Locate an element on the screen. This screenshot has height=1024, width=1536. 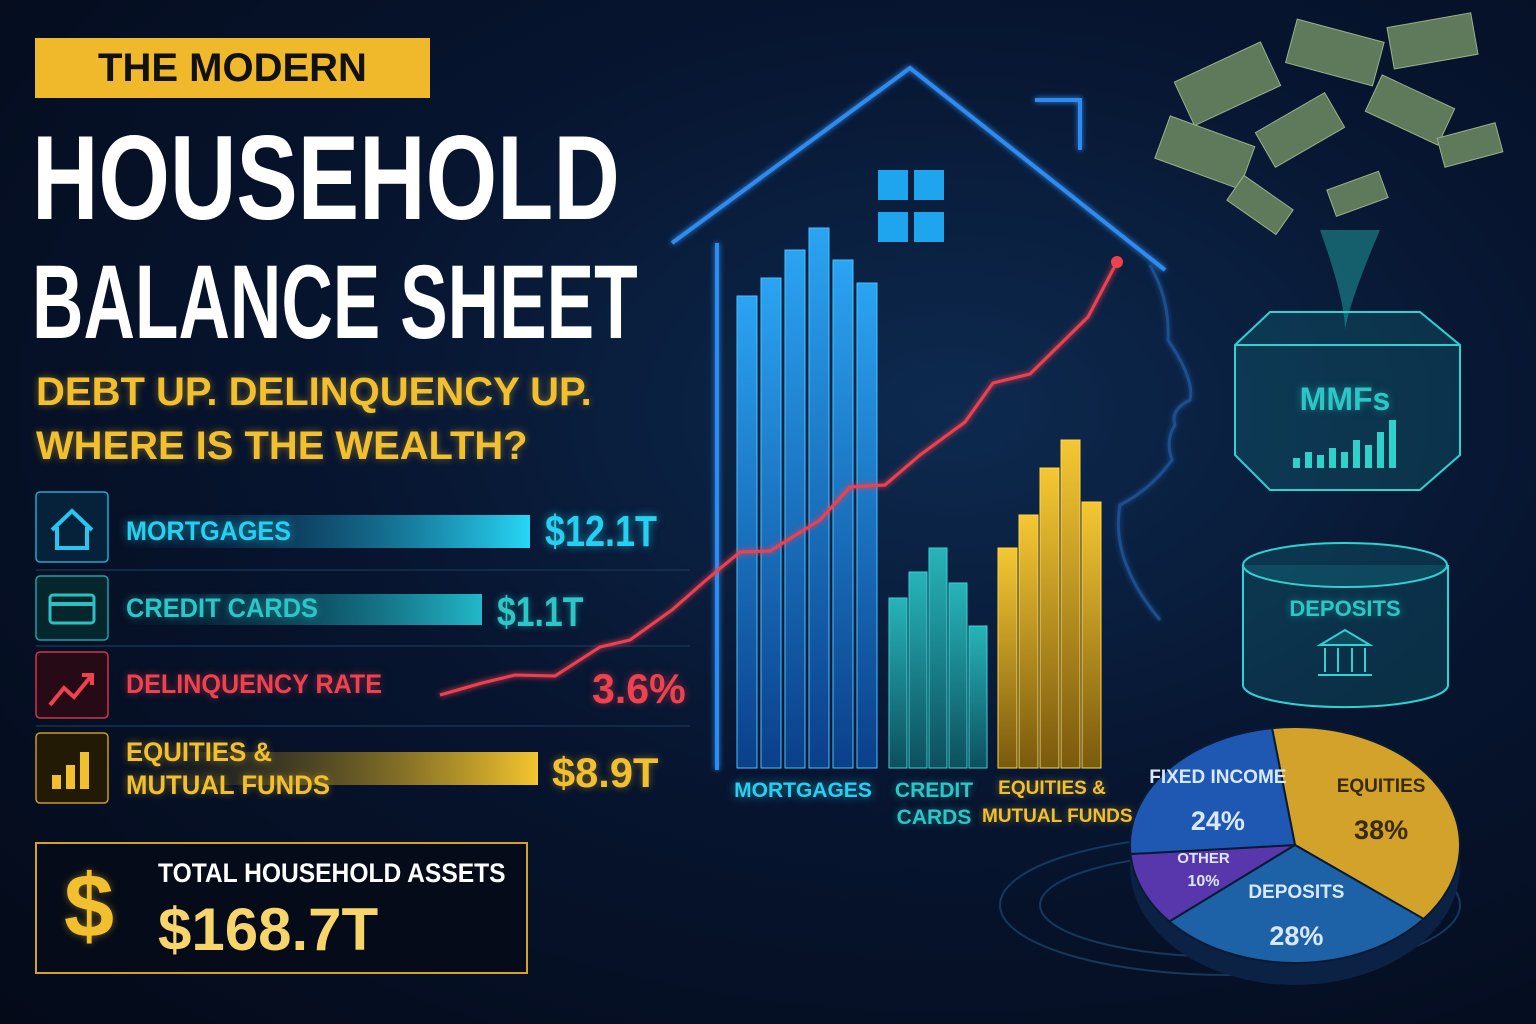
pie-value: 38% is located at coordinates (1381, 830).